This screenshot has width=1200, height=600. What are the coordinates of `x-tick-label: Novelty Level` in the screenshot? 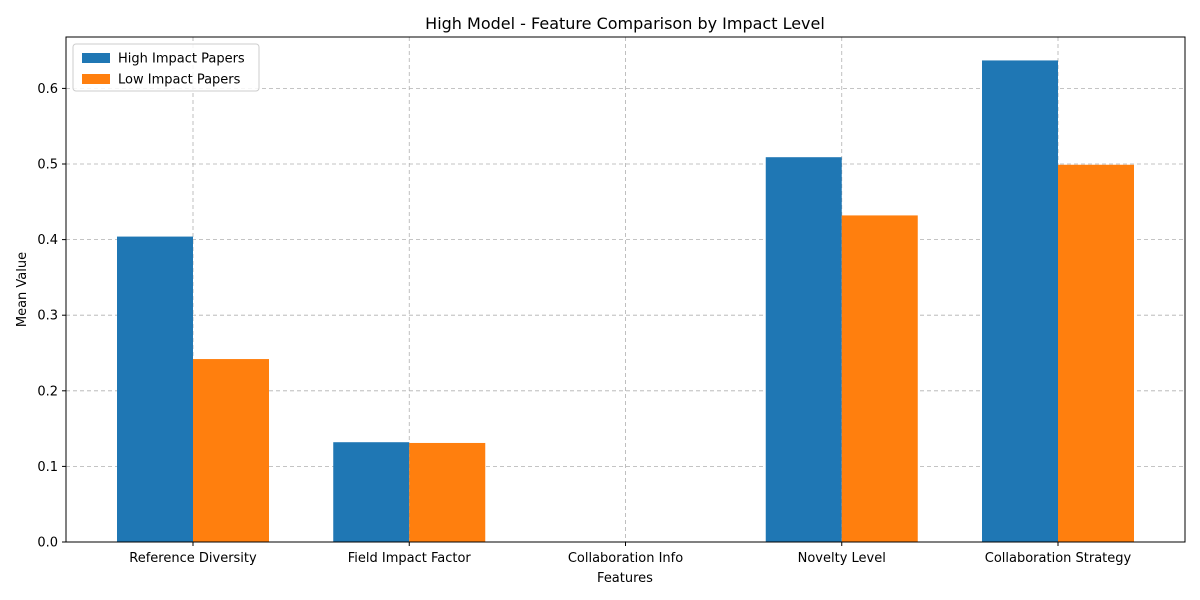 It's located at (842, 558).